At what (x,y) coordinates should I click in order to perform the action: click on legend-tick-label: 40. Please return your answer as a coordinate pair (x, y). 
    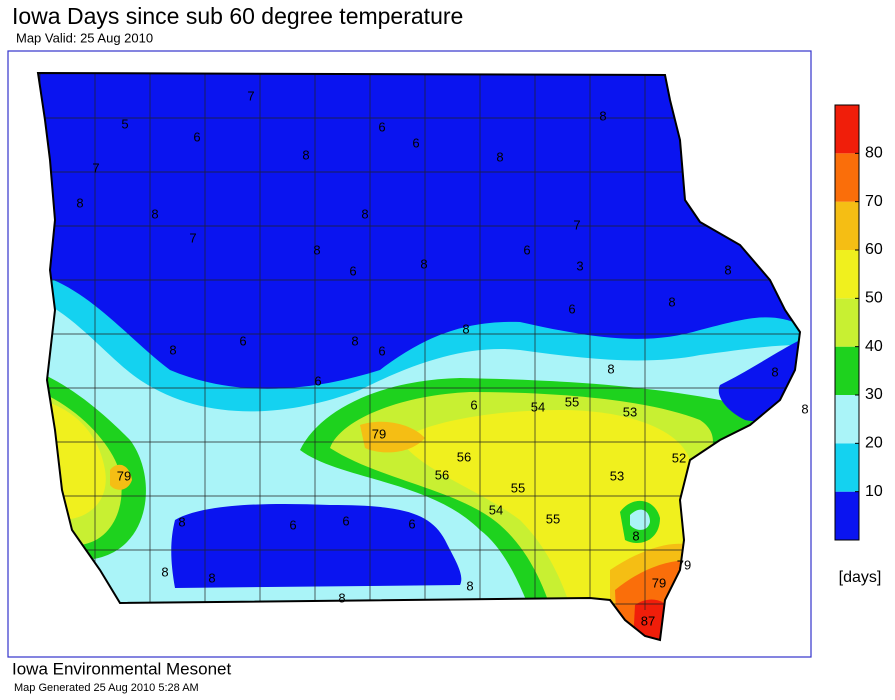
    Looking at the image, I should click on (874, 346).